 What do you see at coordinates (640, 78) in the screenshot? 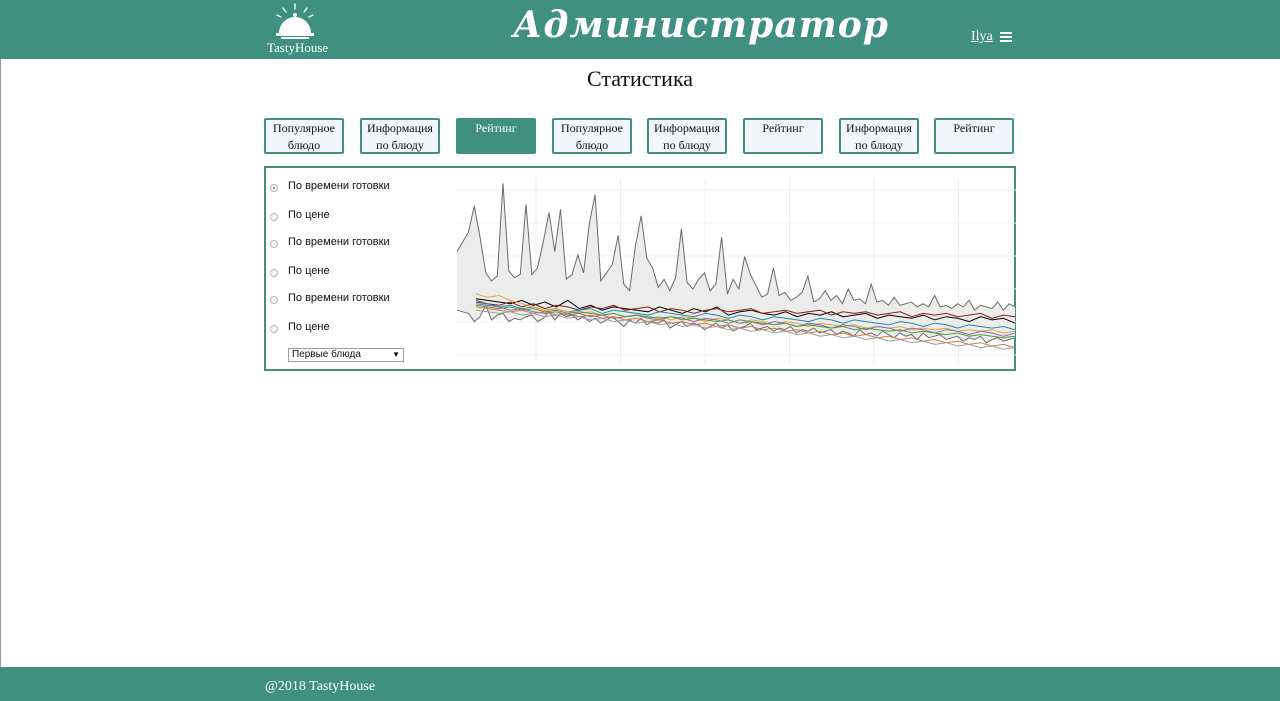
I see `page-title: Статистика` at bounding box center [640, 78].